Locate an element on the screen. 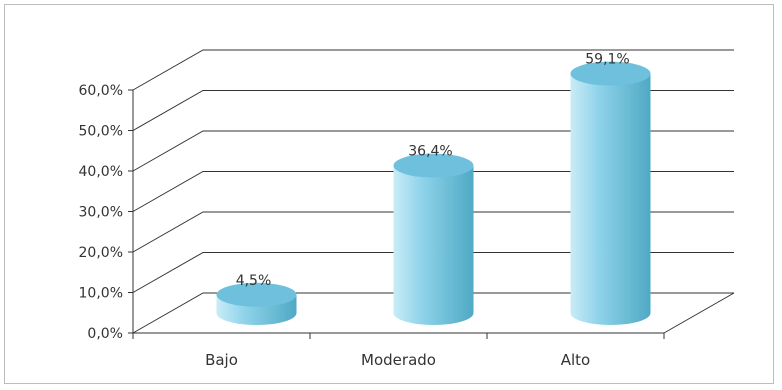 Image resolution: width=782 pixels, height=390 pixels. bar-bajo is located at coordinates (256, 303).